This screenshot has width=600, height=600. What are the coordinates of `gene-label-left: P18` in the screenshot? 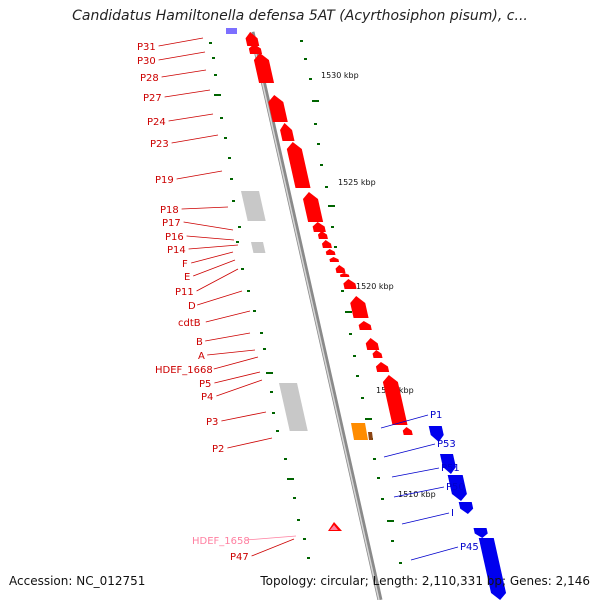 It's located at (169, 210).